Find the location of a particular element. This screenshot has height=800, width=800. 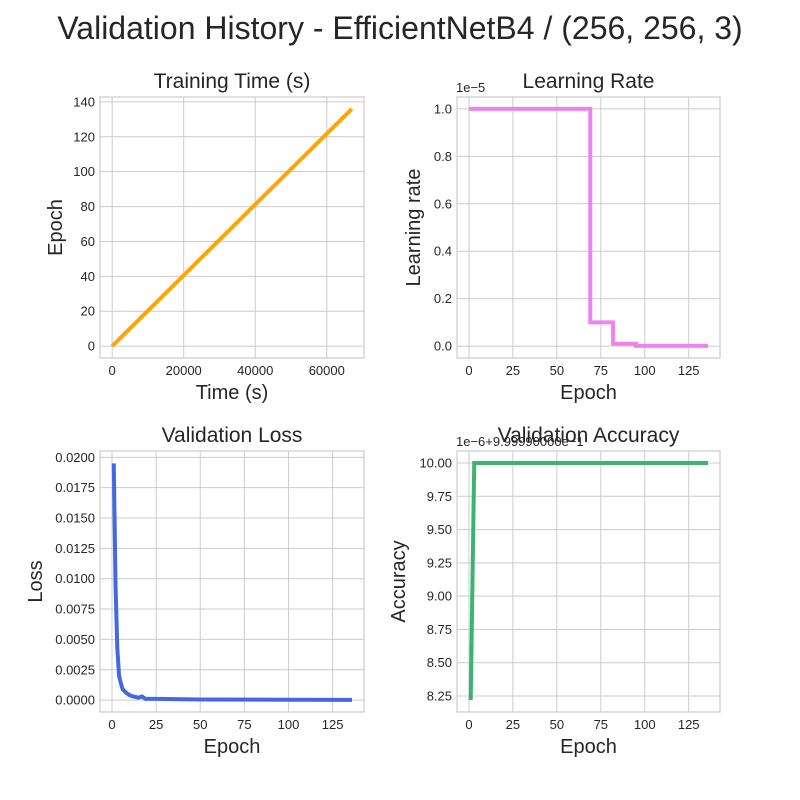

learning-rate-ytick-label: 0.4 is located at coordinates (443, 251).